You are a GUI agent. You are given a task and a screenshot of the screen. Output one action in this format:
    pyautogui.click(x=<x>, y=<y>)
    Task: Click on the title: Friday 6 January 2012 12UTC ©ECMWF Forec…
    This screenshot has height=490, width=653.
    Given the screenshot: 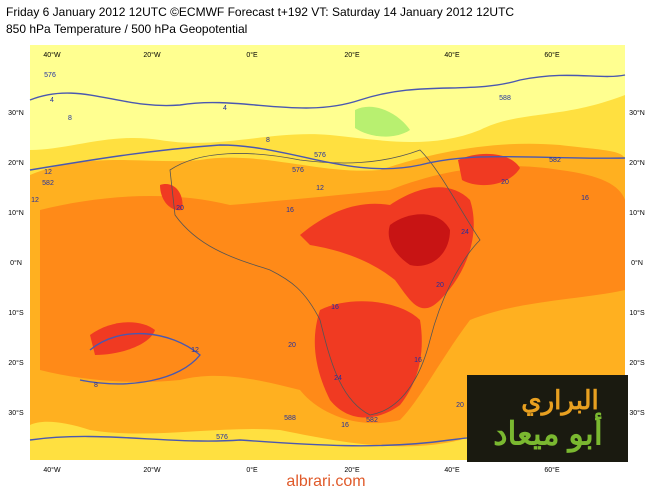 What is the action you would take?
    pyautogui.click(x=260, y=12)
    